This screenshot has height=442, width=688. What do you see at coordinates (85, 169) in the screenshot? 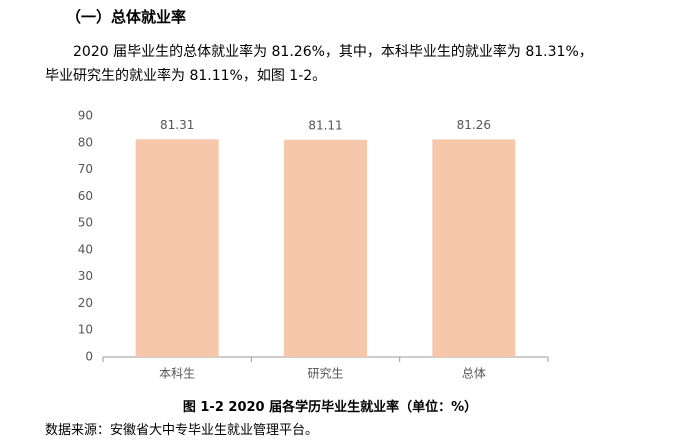
I see `y-tick-label: 70` at bounding box center [85, 169].